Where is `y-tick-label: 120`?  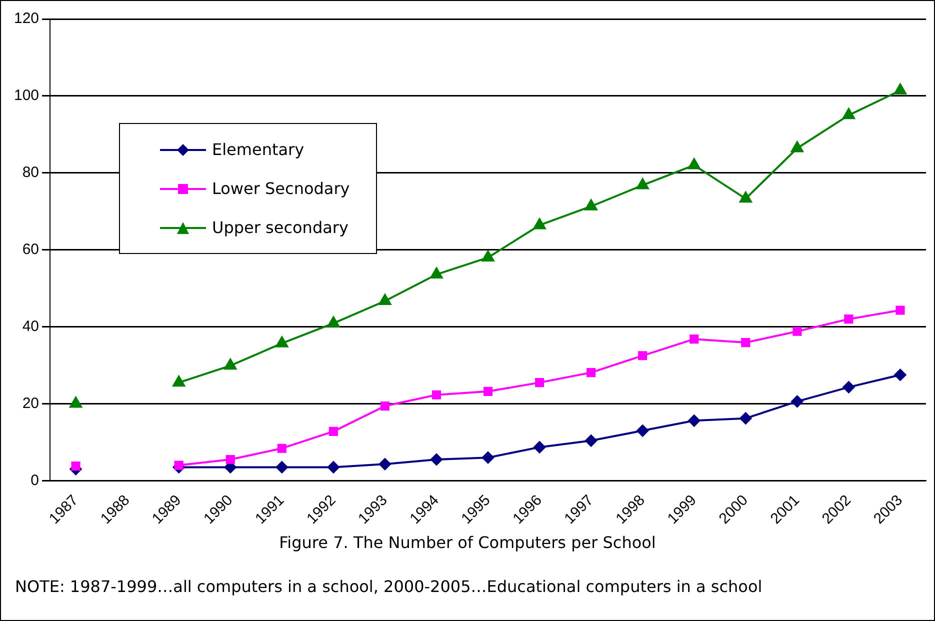 y-tick-label: 120 is located at coordinates (27, 19).